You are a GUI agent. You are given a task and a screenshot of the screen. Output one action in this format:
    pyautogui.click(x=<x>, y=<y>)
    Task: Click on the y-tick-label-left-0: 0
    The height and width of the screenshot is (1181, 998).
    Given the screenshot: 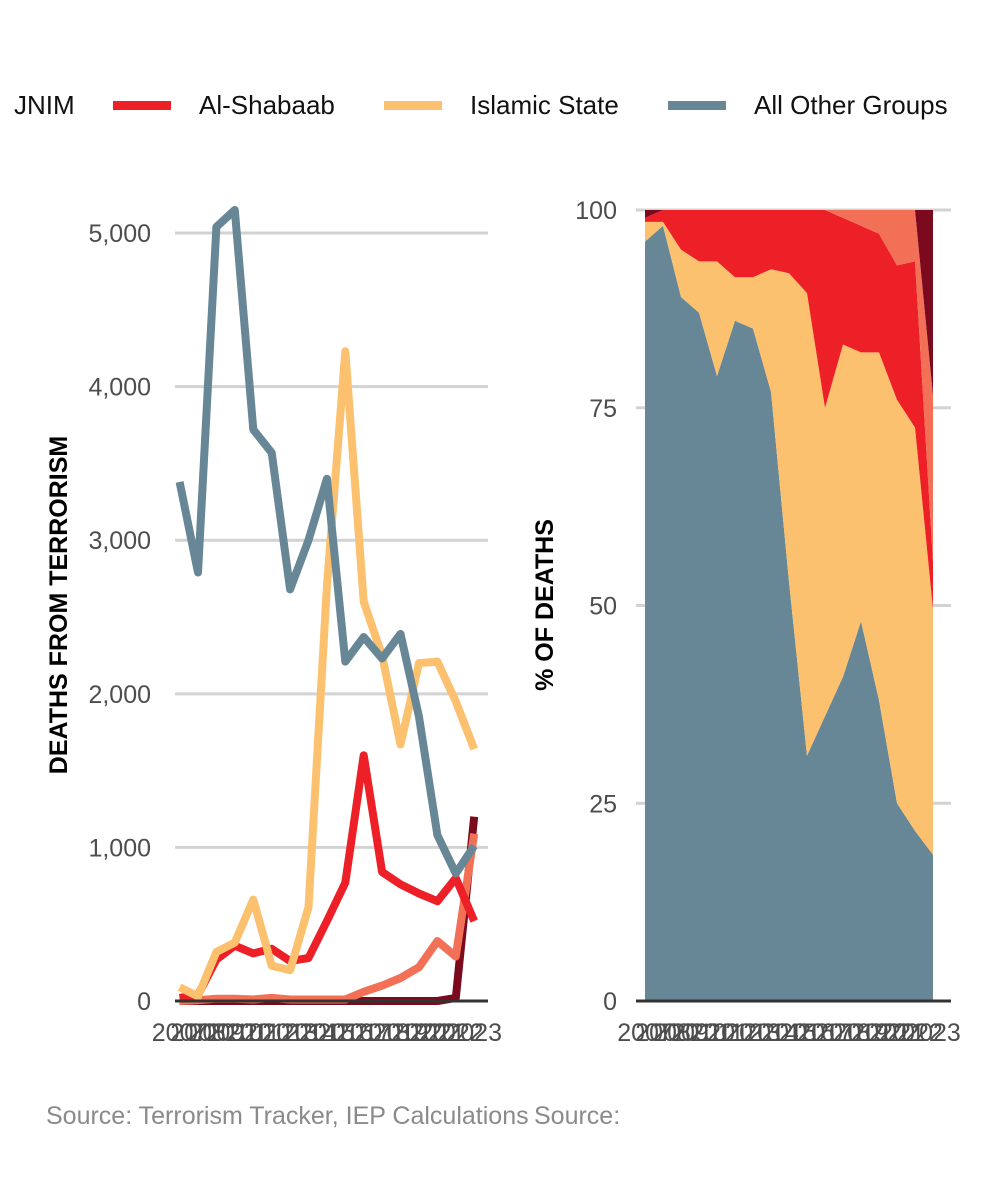 What is the action you would take?
    pyautogui.click(x=144, y=1002)
    